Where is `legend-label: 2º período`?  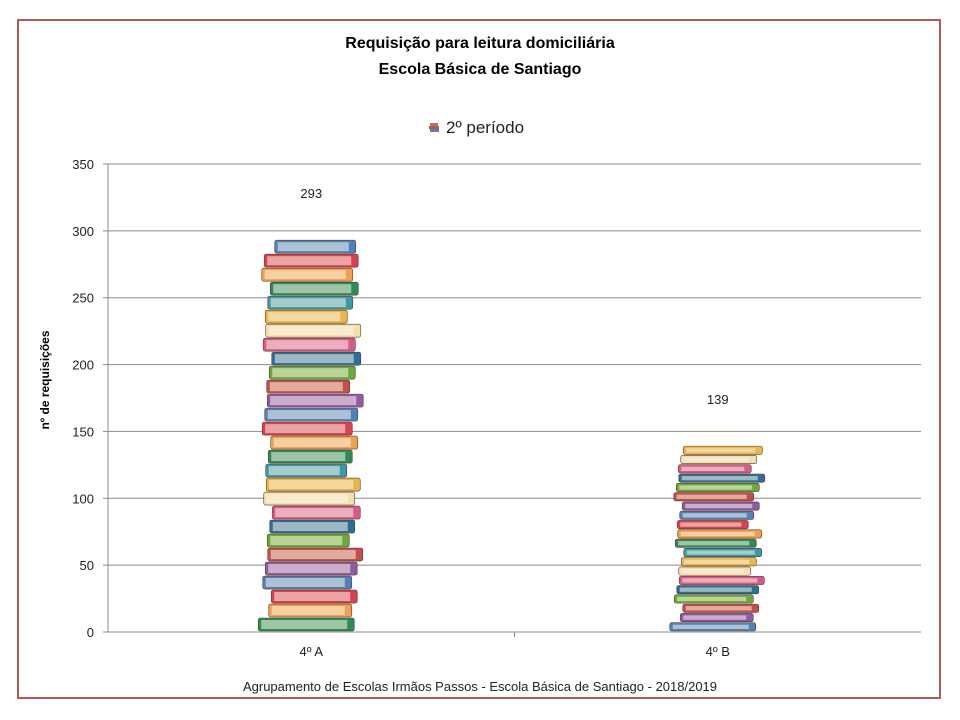 legend-label: 2º período is located at coordinates (485, 127).